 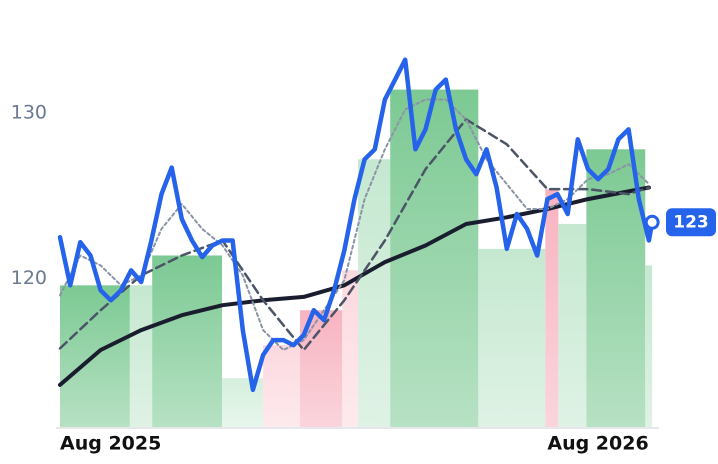 What do you see at coordinates (29, 112) in the screenshot?
I see `y-tick-label: 130` at bounding box center [29, 112].